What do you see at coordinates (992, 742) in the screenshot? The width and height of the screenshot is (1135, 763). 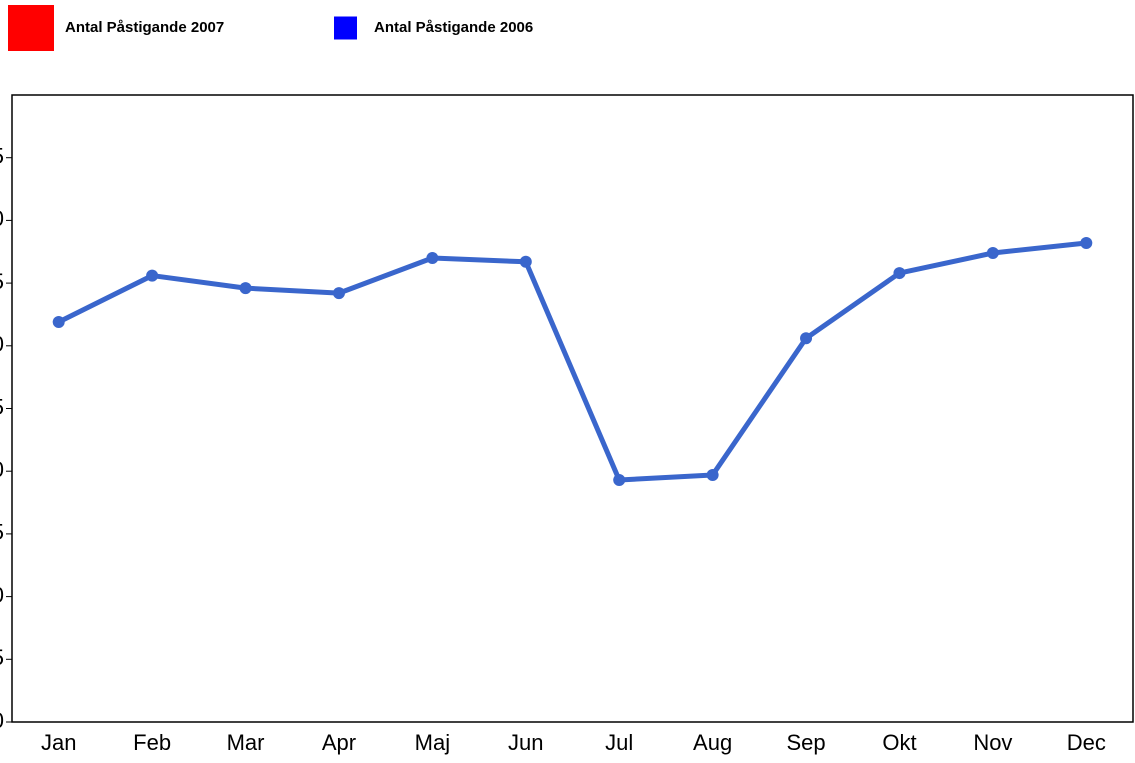 I see `x-tick-label: Nov` at bounding box center [992, 742].